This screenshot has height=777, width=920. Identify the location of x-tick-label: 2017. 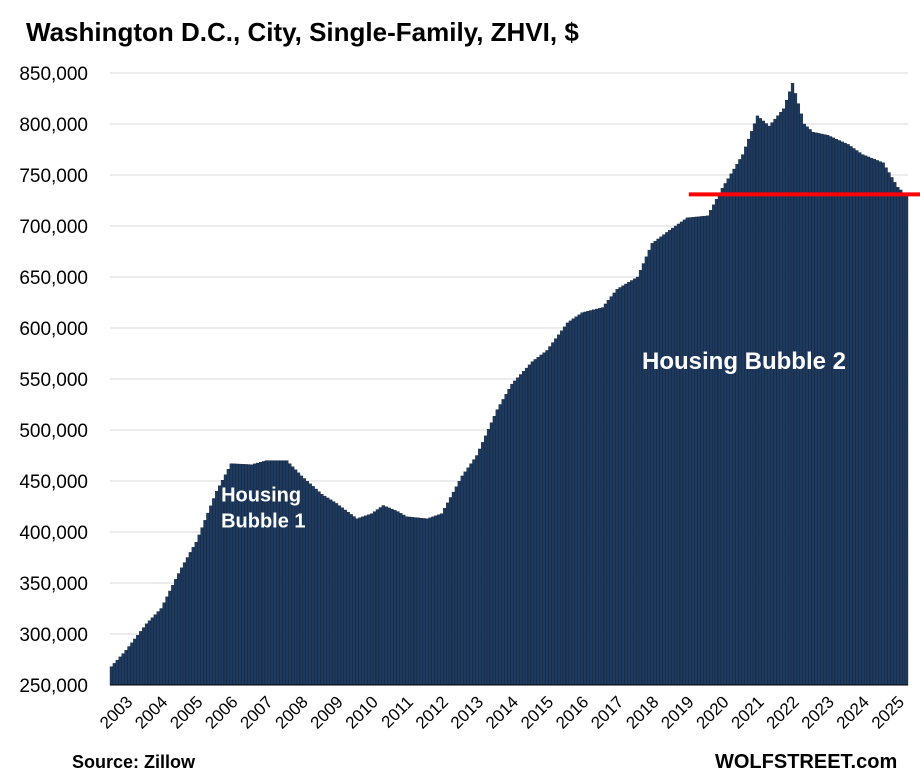
(607, 712).